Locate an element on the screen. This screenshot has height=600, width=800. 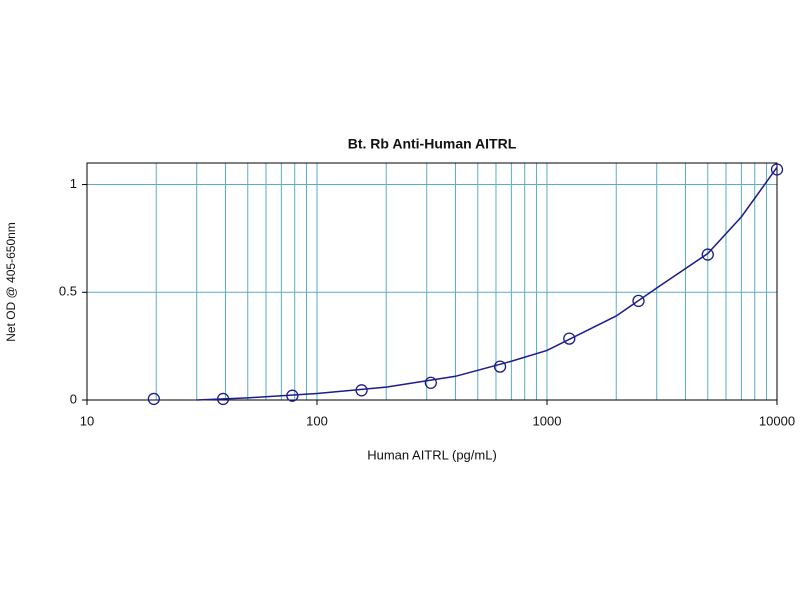
x-axis-label: Human AITRL (pg/mL) is located at coordinates (432, 454).